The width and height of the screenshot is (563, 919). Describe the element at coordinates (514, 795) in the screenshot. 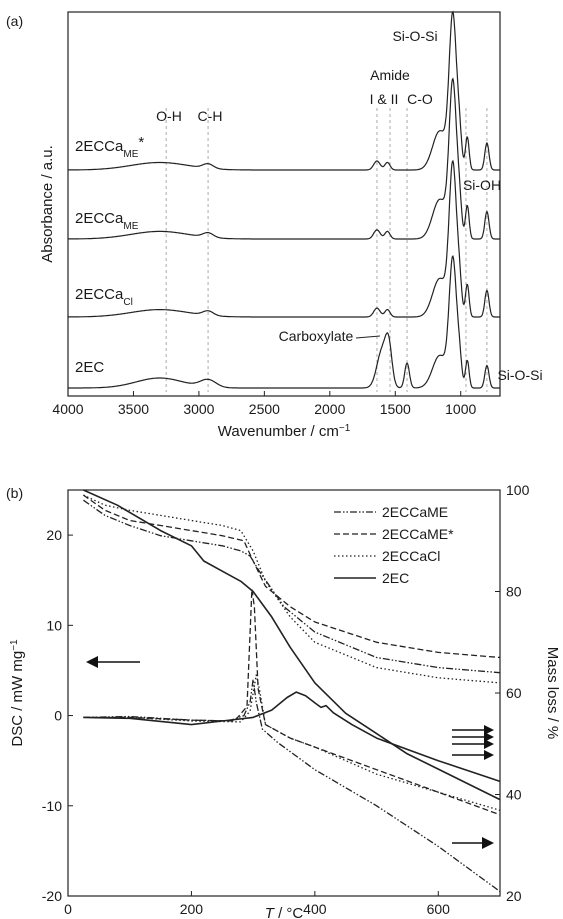

I see `mass-y-tick-label: 40` at that location.